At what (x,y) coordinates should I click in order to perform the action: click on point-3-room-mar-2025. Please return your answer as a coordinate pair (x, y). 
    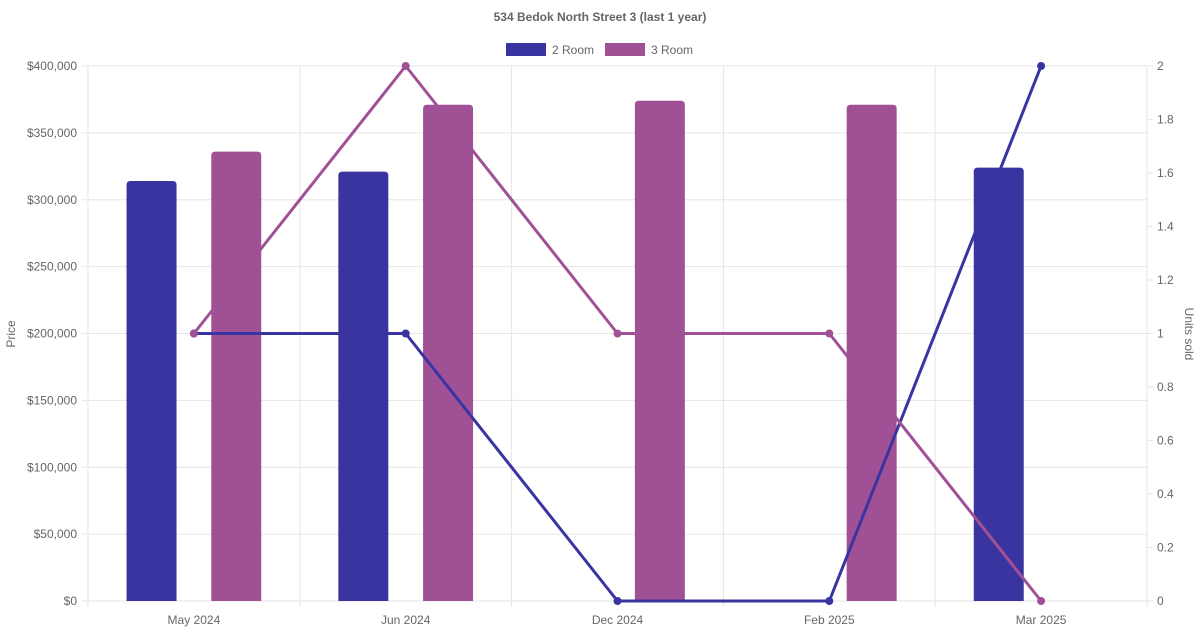
    Looking at the image, I should click on (1041, 601).